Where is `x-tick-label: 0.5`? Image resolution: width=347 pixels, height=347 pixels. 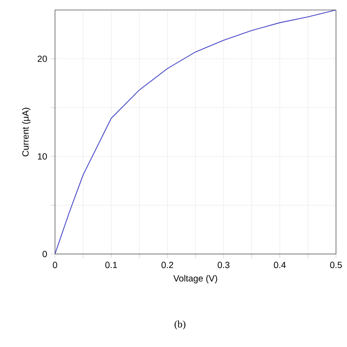
x-tick-label: 0.5 is located at coordinates (336, 265).